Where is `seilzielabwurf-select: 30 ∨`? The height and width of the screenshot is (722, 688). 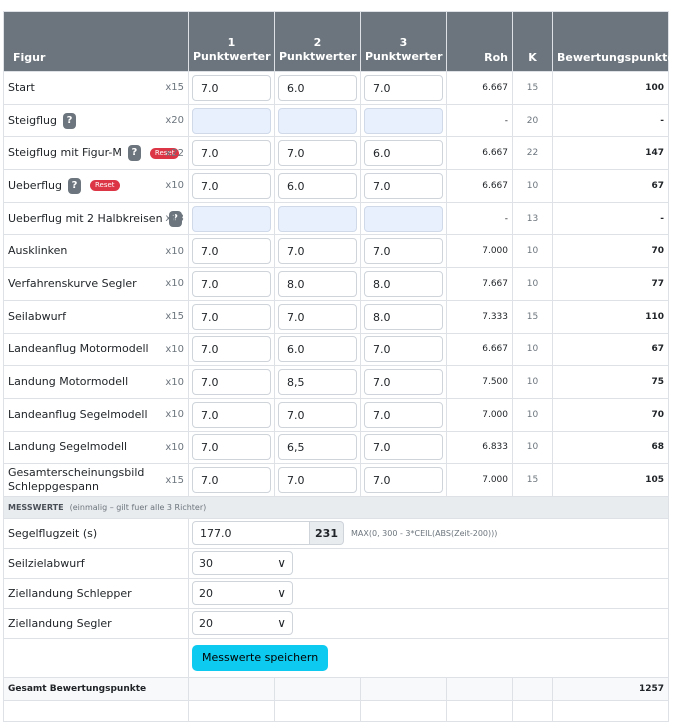
seilzielabwurf-select: 30 ∨ is located at coordinates (242, 563).